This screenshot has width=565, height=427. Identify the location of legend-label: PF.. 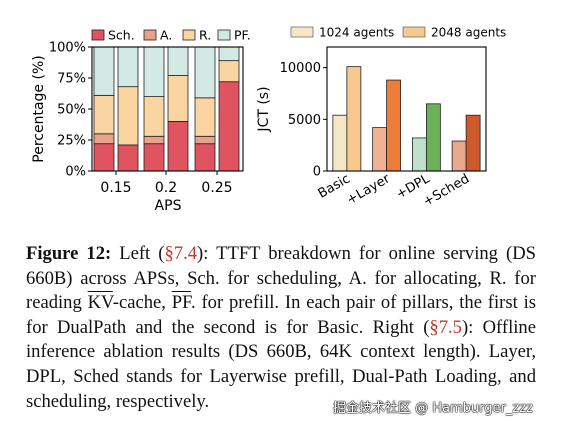
(242, 35).